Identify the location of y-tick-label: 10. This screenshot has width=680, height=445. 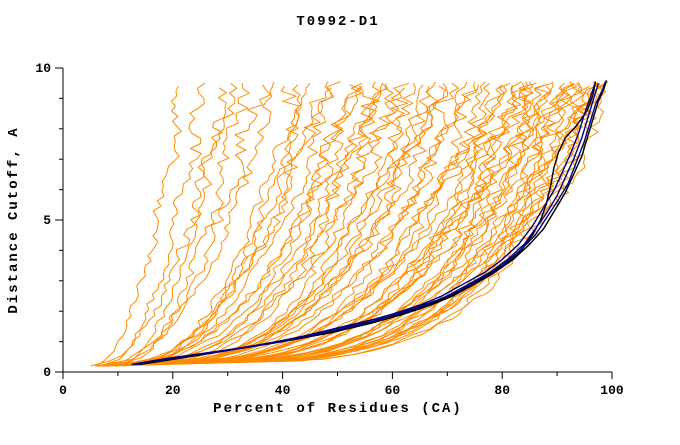
(43, 68).